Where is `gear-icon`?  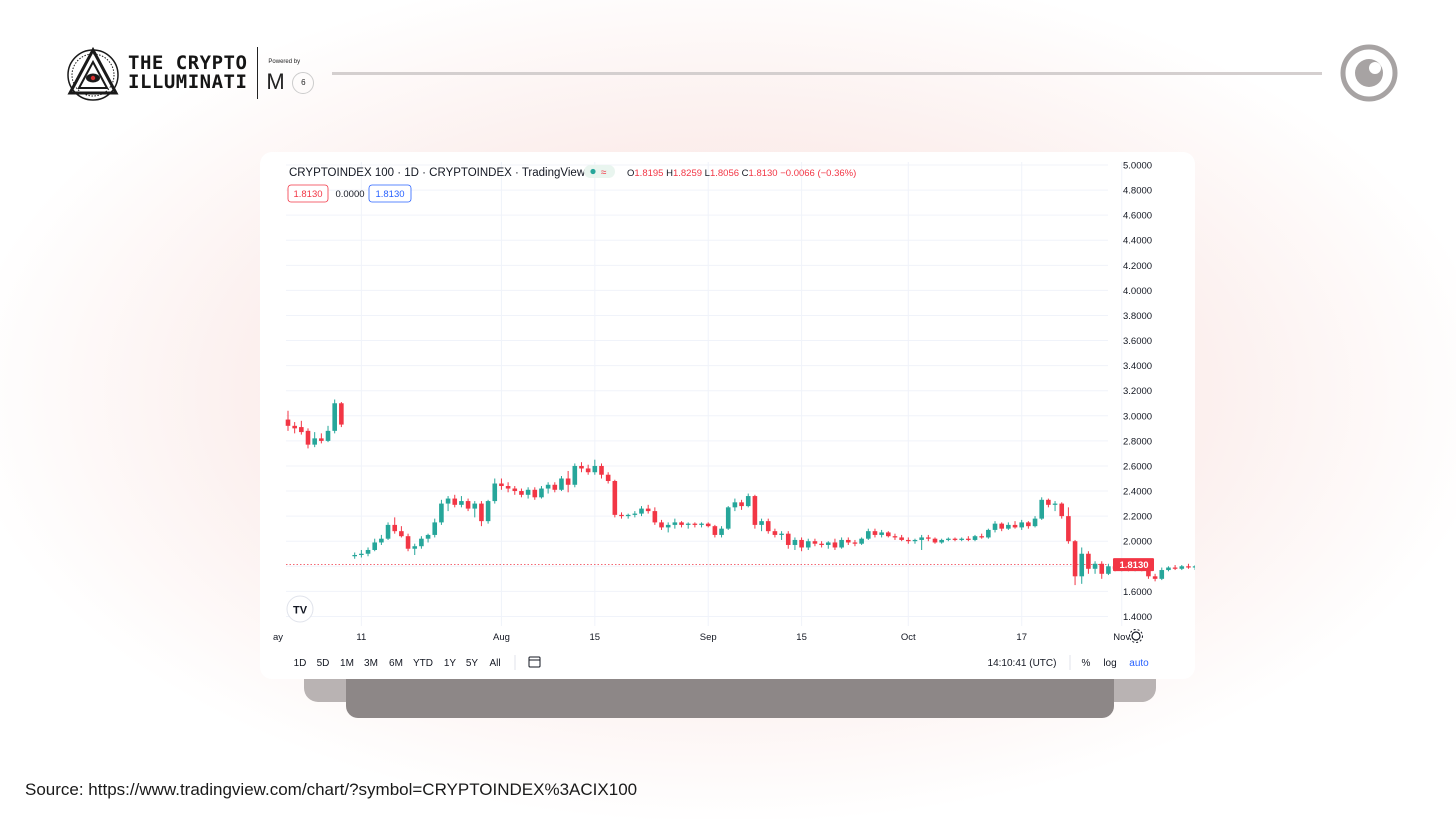 gear-icon is located at coordinates (1136, 636).